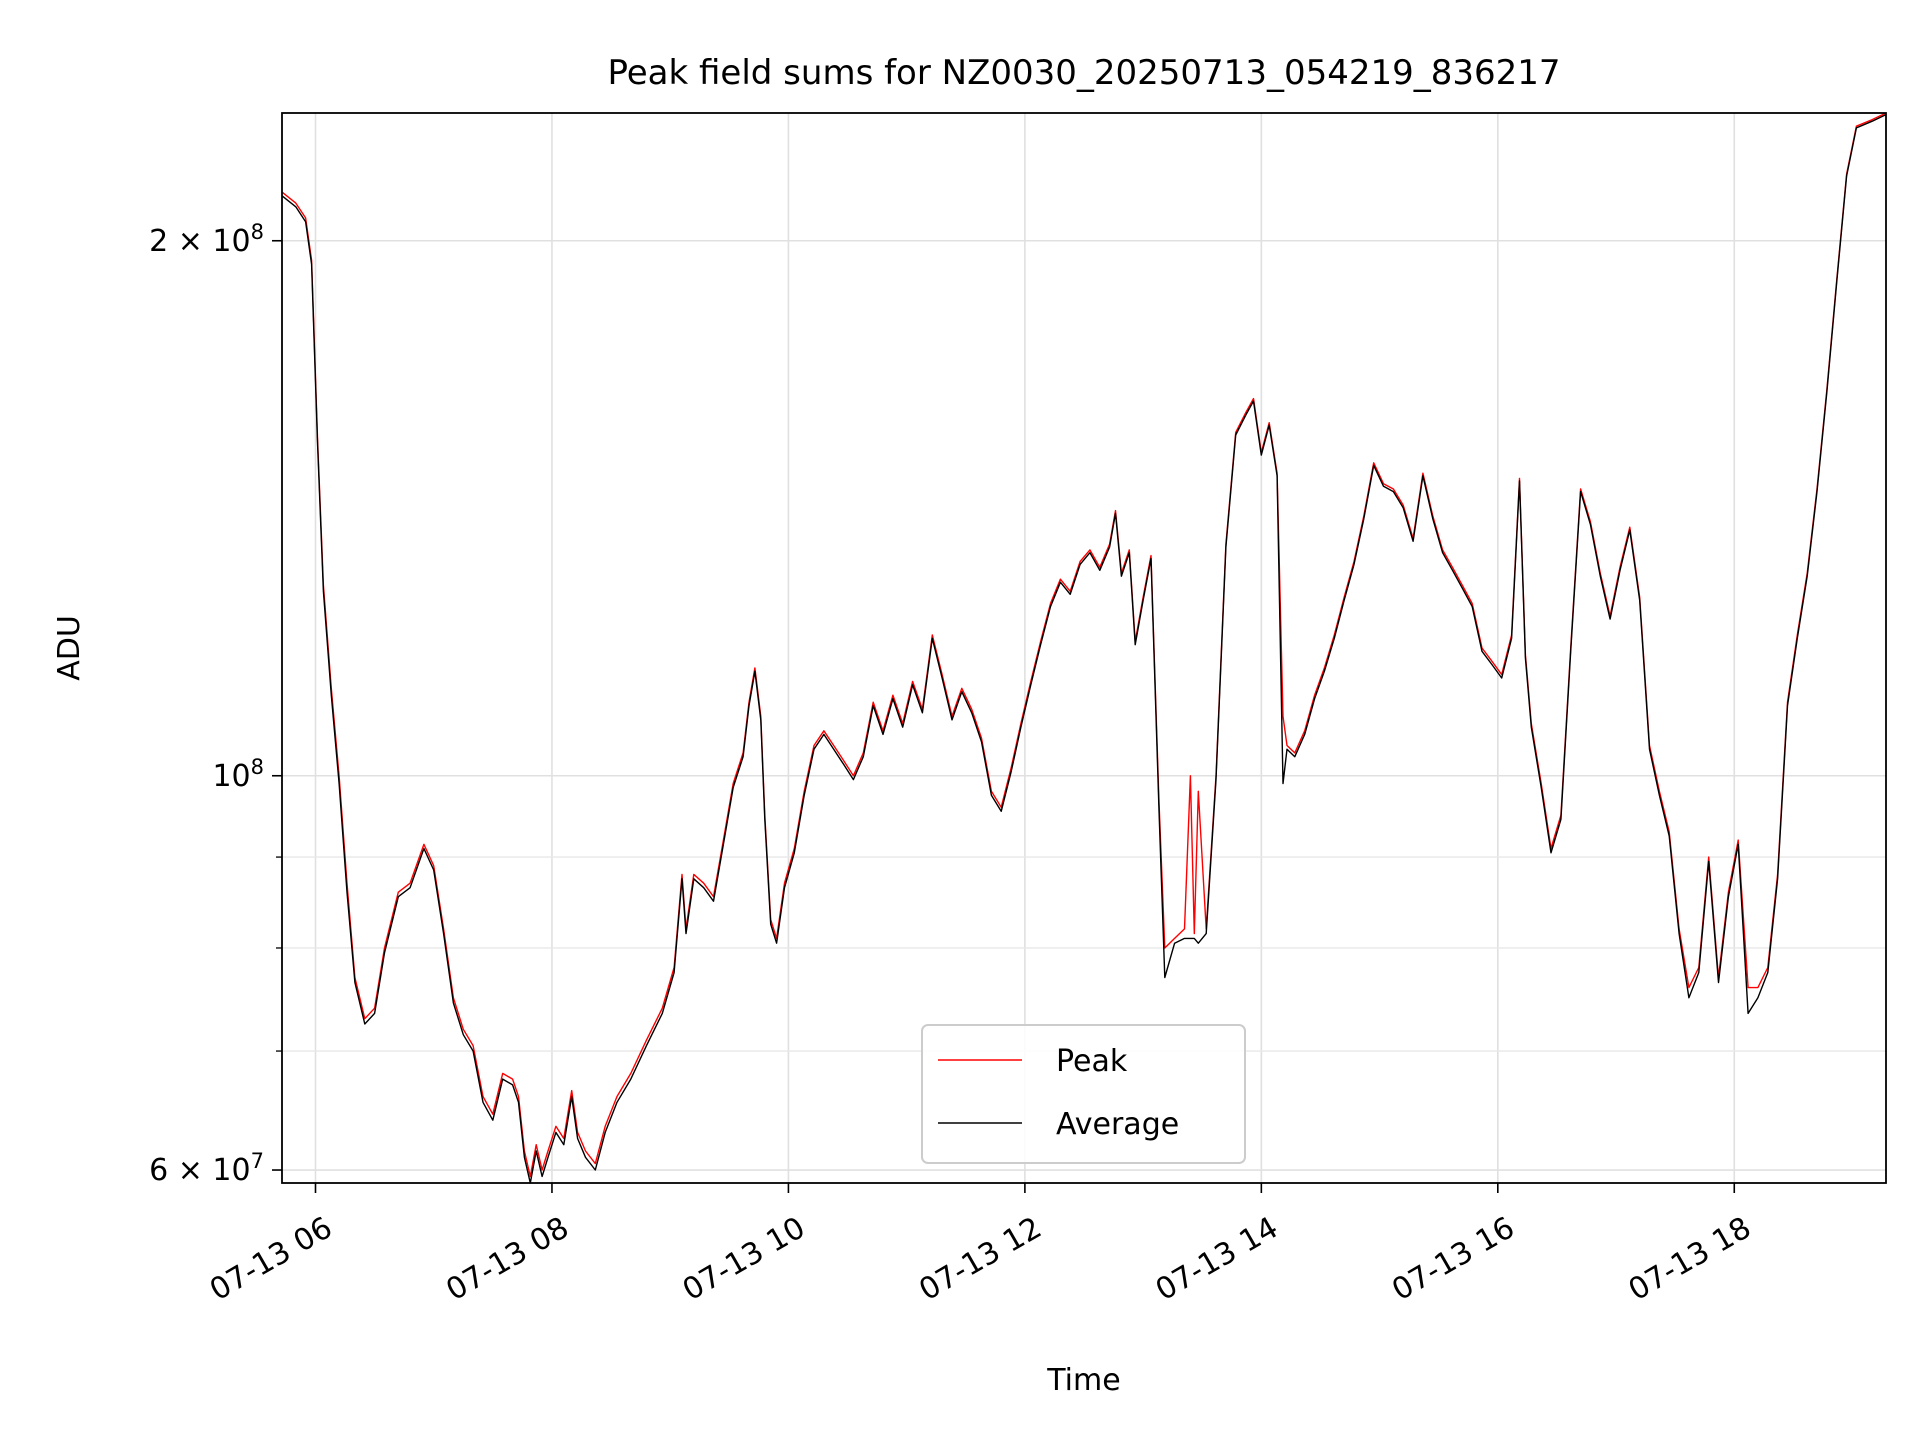  What do you see at coordinates (1117, 1124) in the screenshot?
I see `legend-label-average: Average` at bounding box center [1117, 1124].